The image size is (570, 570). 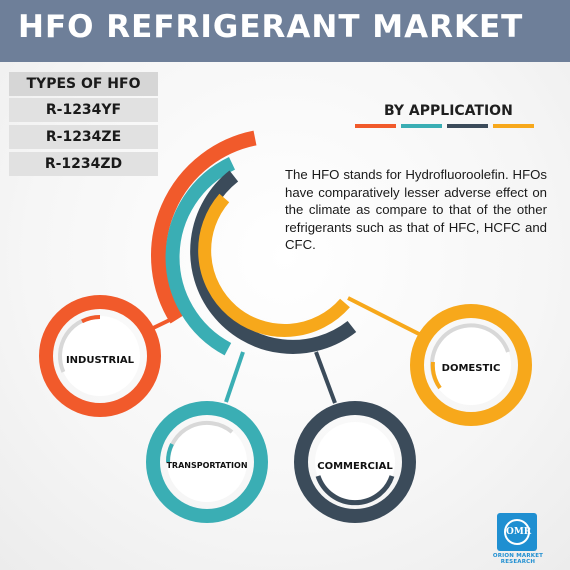 What do you see at coordinates (83, 137) in the screenshot?
I see `type-item: R-1234ZE` at bounding box center [83, 137].